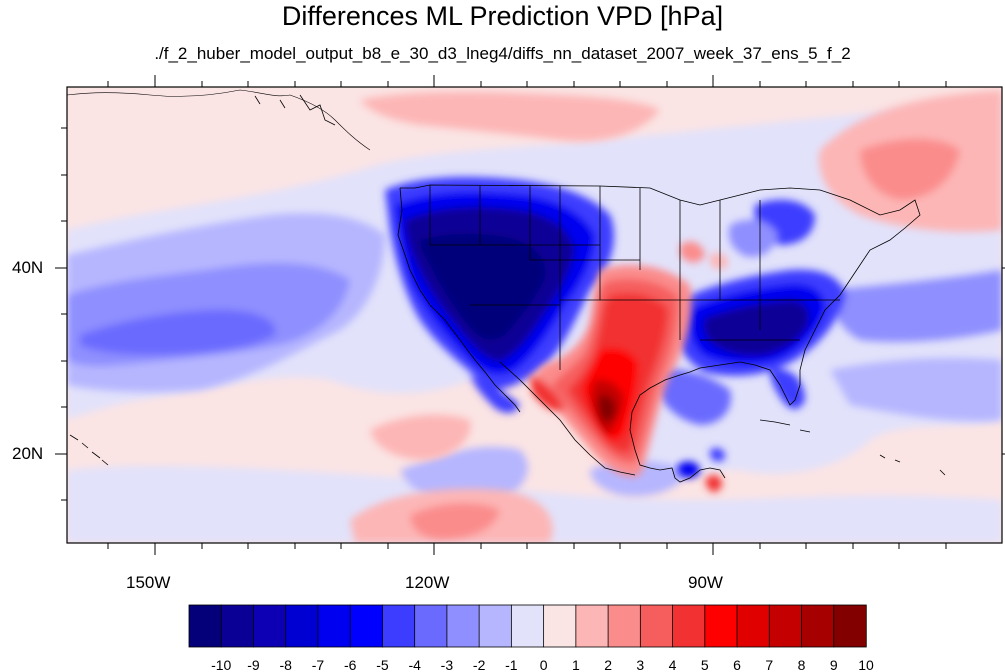 The image size is (1005, 672). Describe the element at coordinates (318, 664) in the screenshot. I see `colorbar-tick-label: -7` at that location.